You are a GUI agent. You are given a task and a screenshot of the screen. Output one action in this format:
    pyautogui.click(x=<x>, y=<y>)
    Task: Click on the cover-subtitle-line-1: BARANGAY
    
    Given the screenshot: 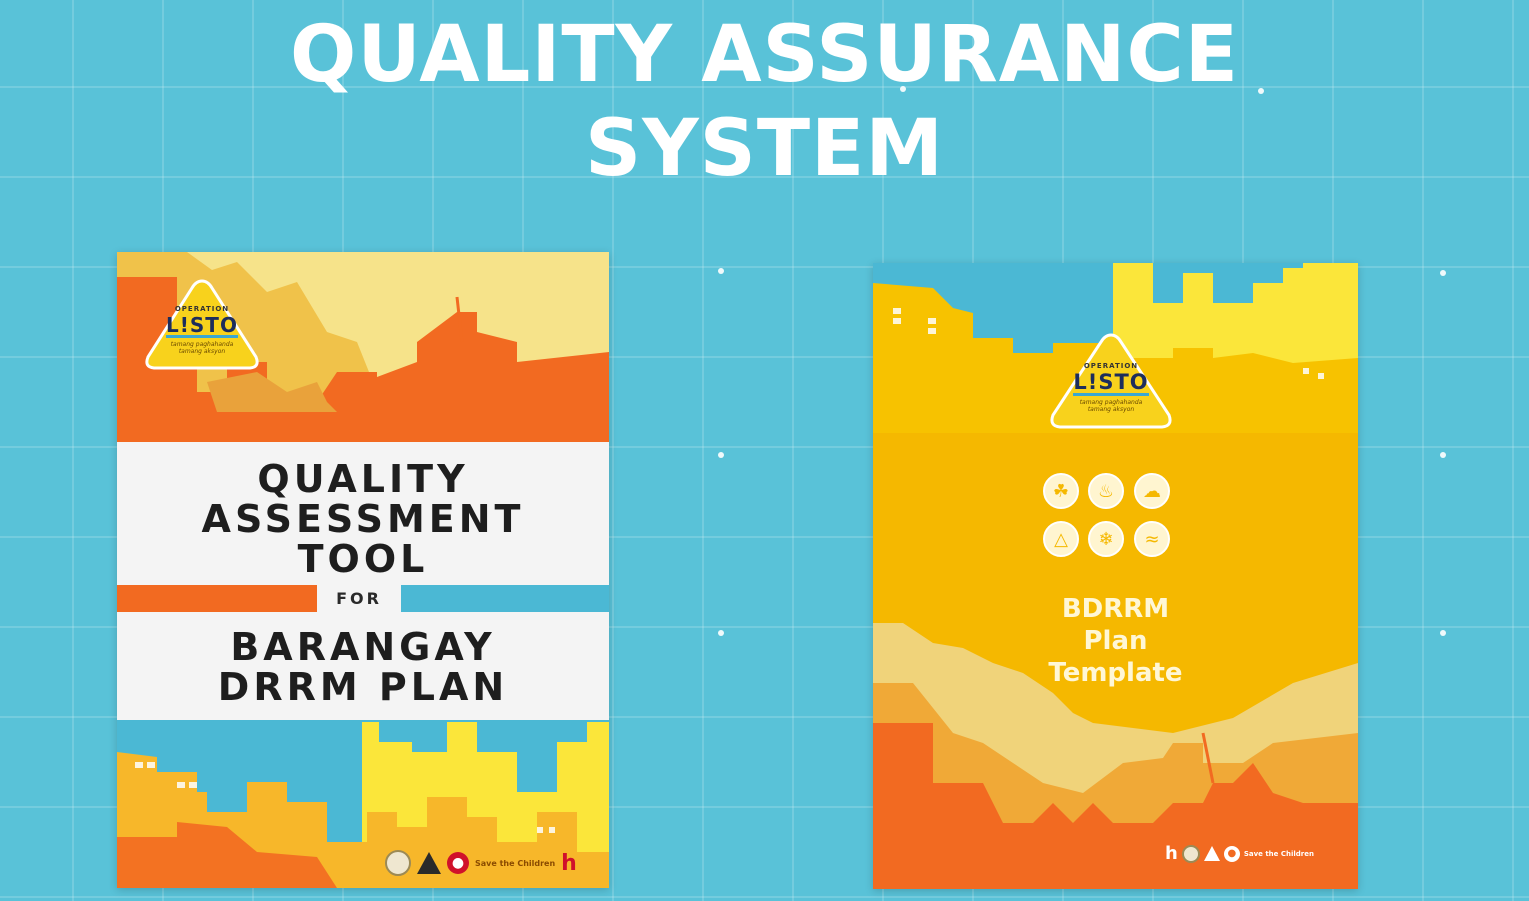 What is the action you would take?
    pyautogui.click(x=363, y=647)
    